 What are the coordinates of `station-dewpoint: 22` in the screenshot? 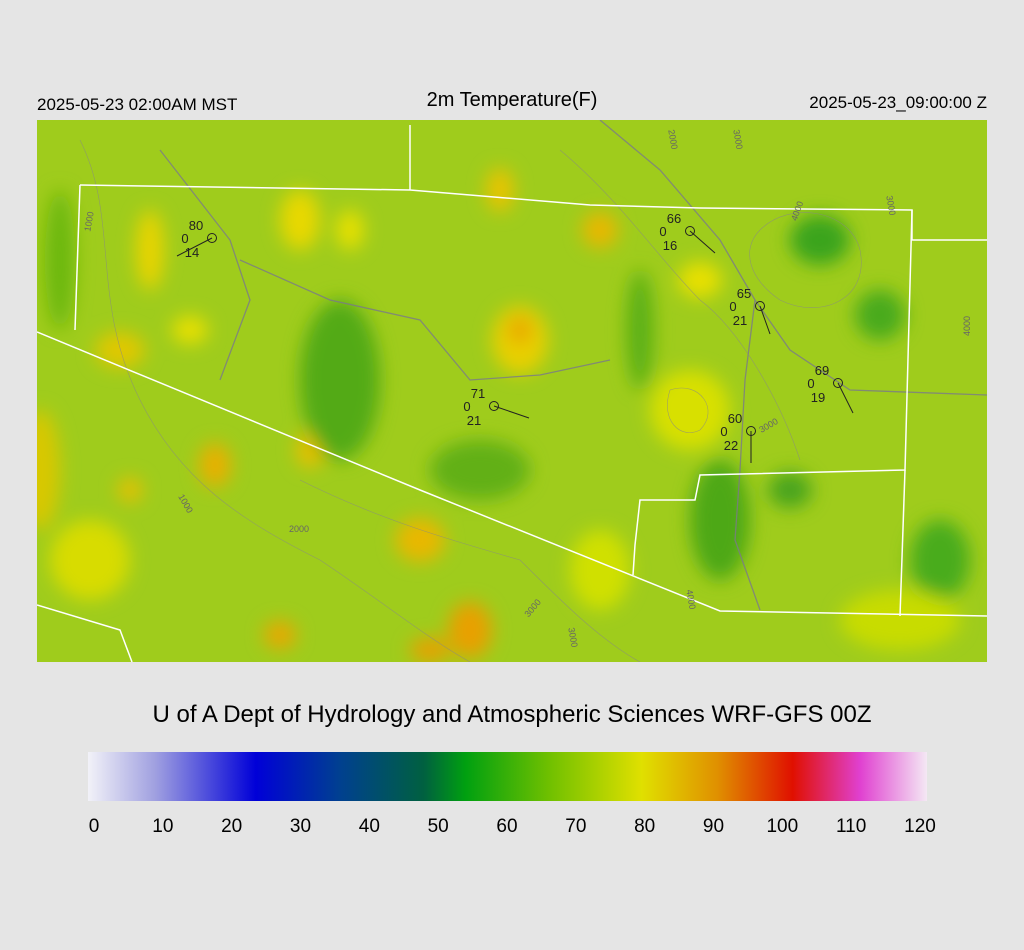 It's located at (731, 445).